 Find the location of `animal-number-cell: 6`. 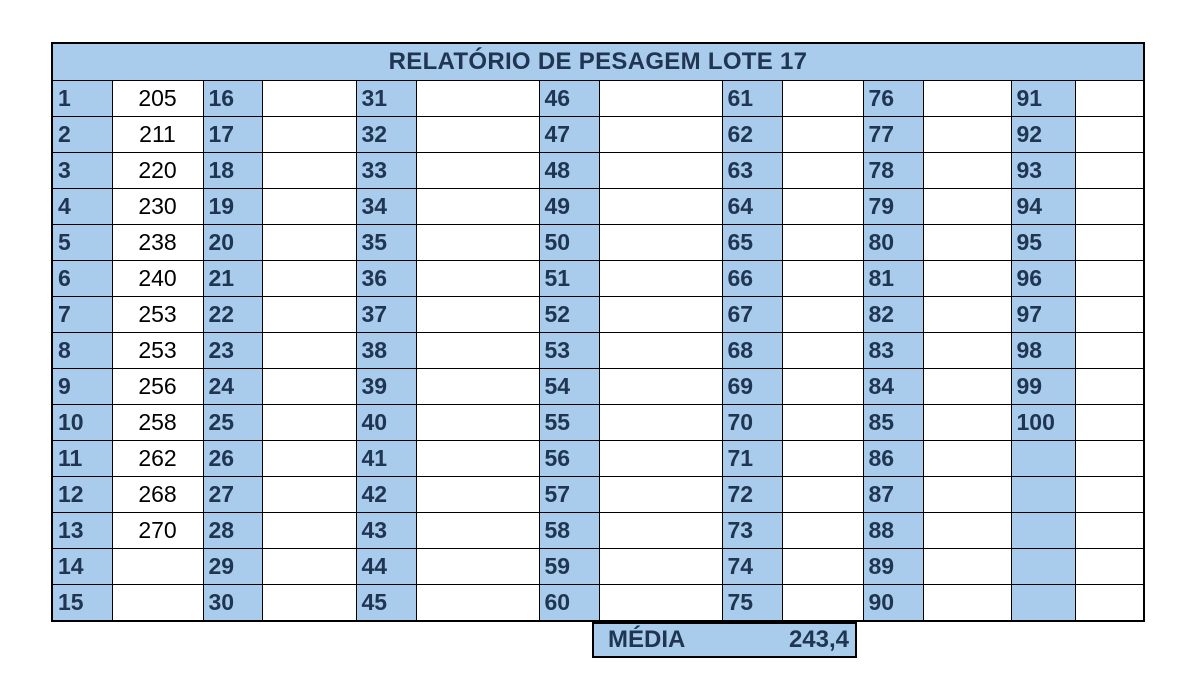

animal-number-cell: 6 is located at coordinates (83, 278).